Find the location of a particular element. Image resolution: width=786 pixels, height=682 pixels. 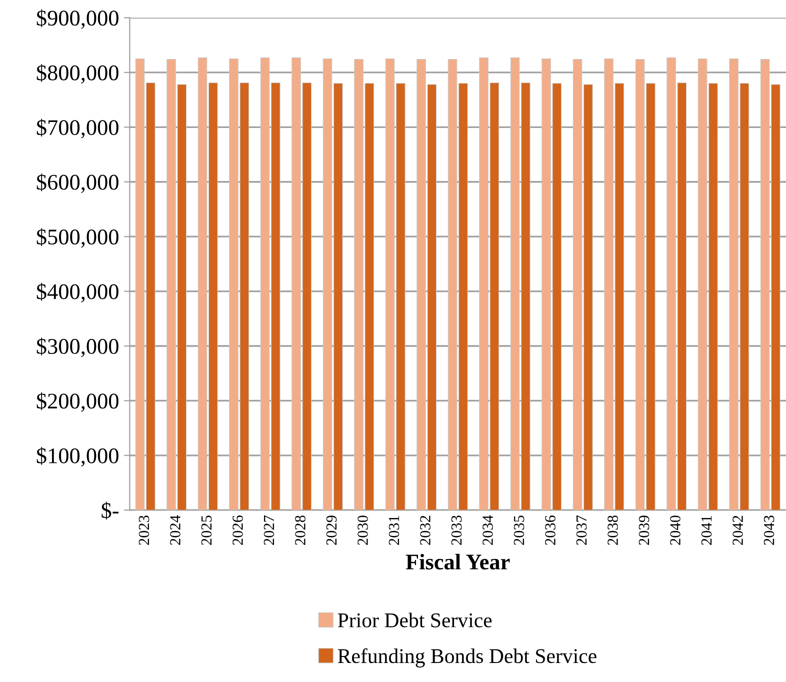

y-tick-label: $200,000 is located at coordinates (77, 402).